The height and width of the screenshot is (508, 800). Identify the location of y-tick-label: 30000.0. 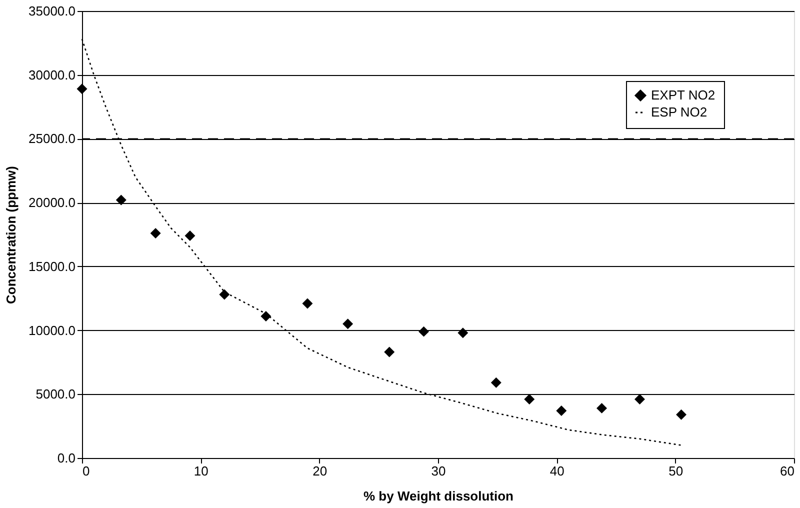
(52, 74).